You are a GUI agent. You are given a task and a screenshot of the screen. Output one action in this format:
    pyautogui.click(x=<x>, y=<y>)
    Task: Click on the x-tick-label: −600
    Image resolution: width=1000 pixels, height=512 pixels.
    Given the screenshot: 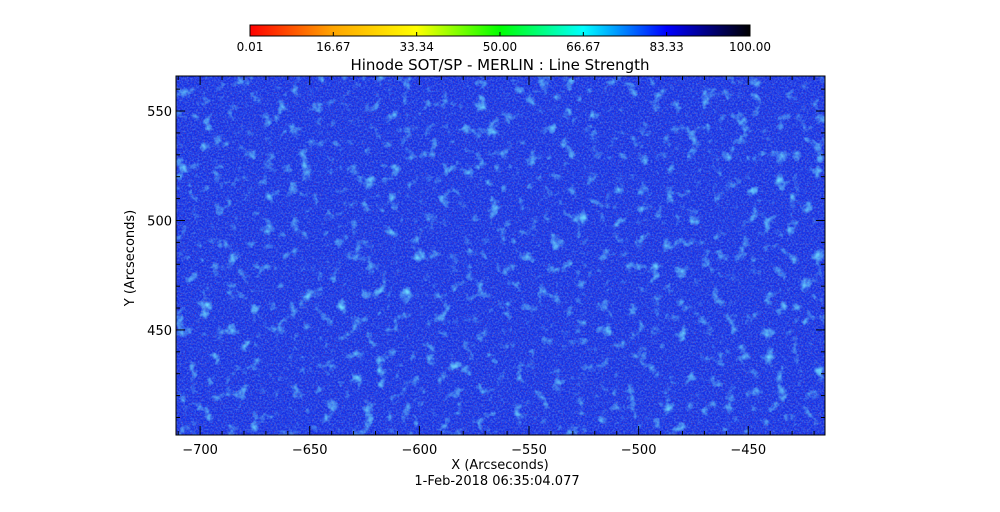 What is the action you would take?
    pyautogui.click(x=420, y=450)
    